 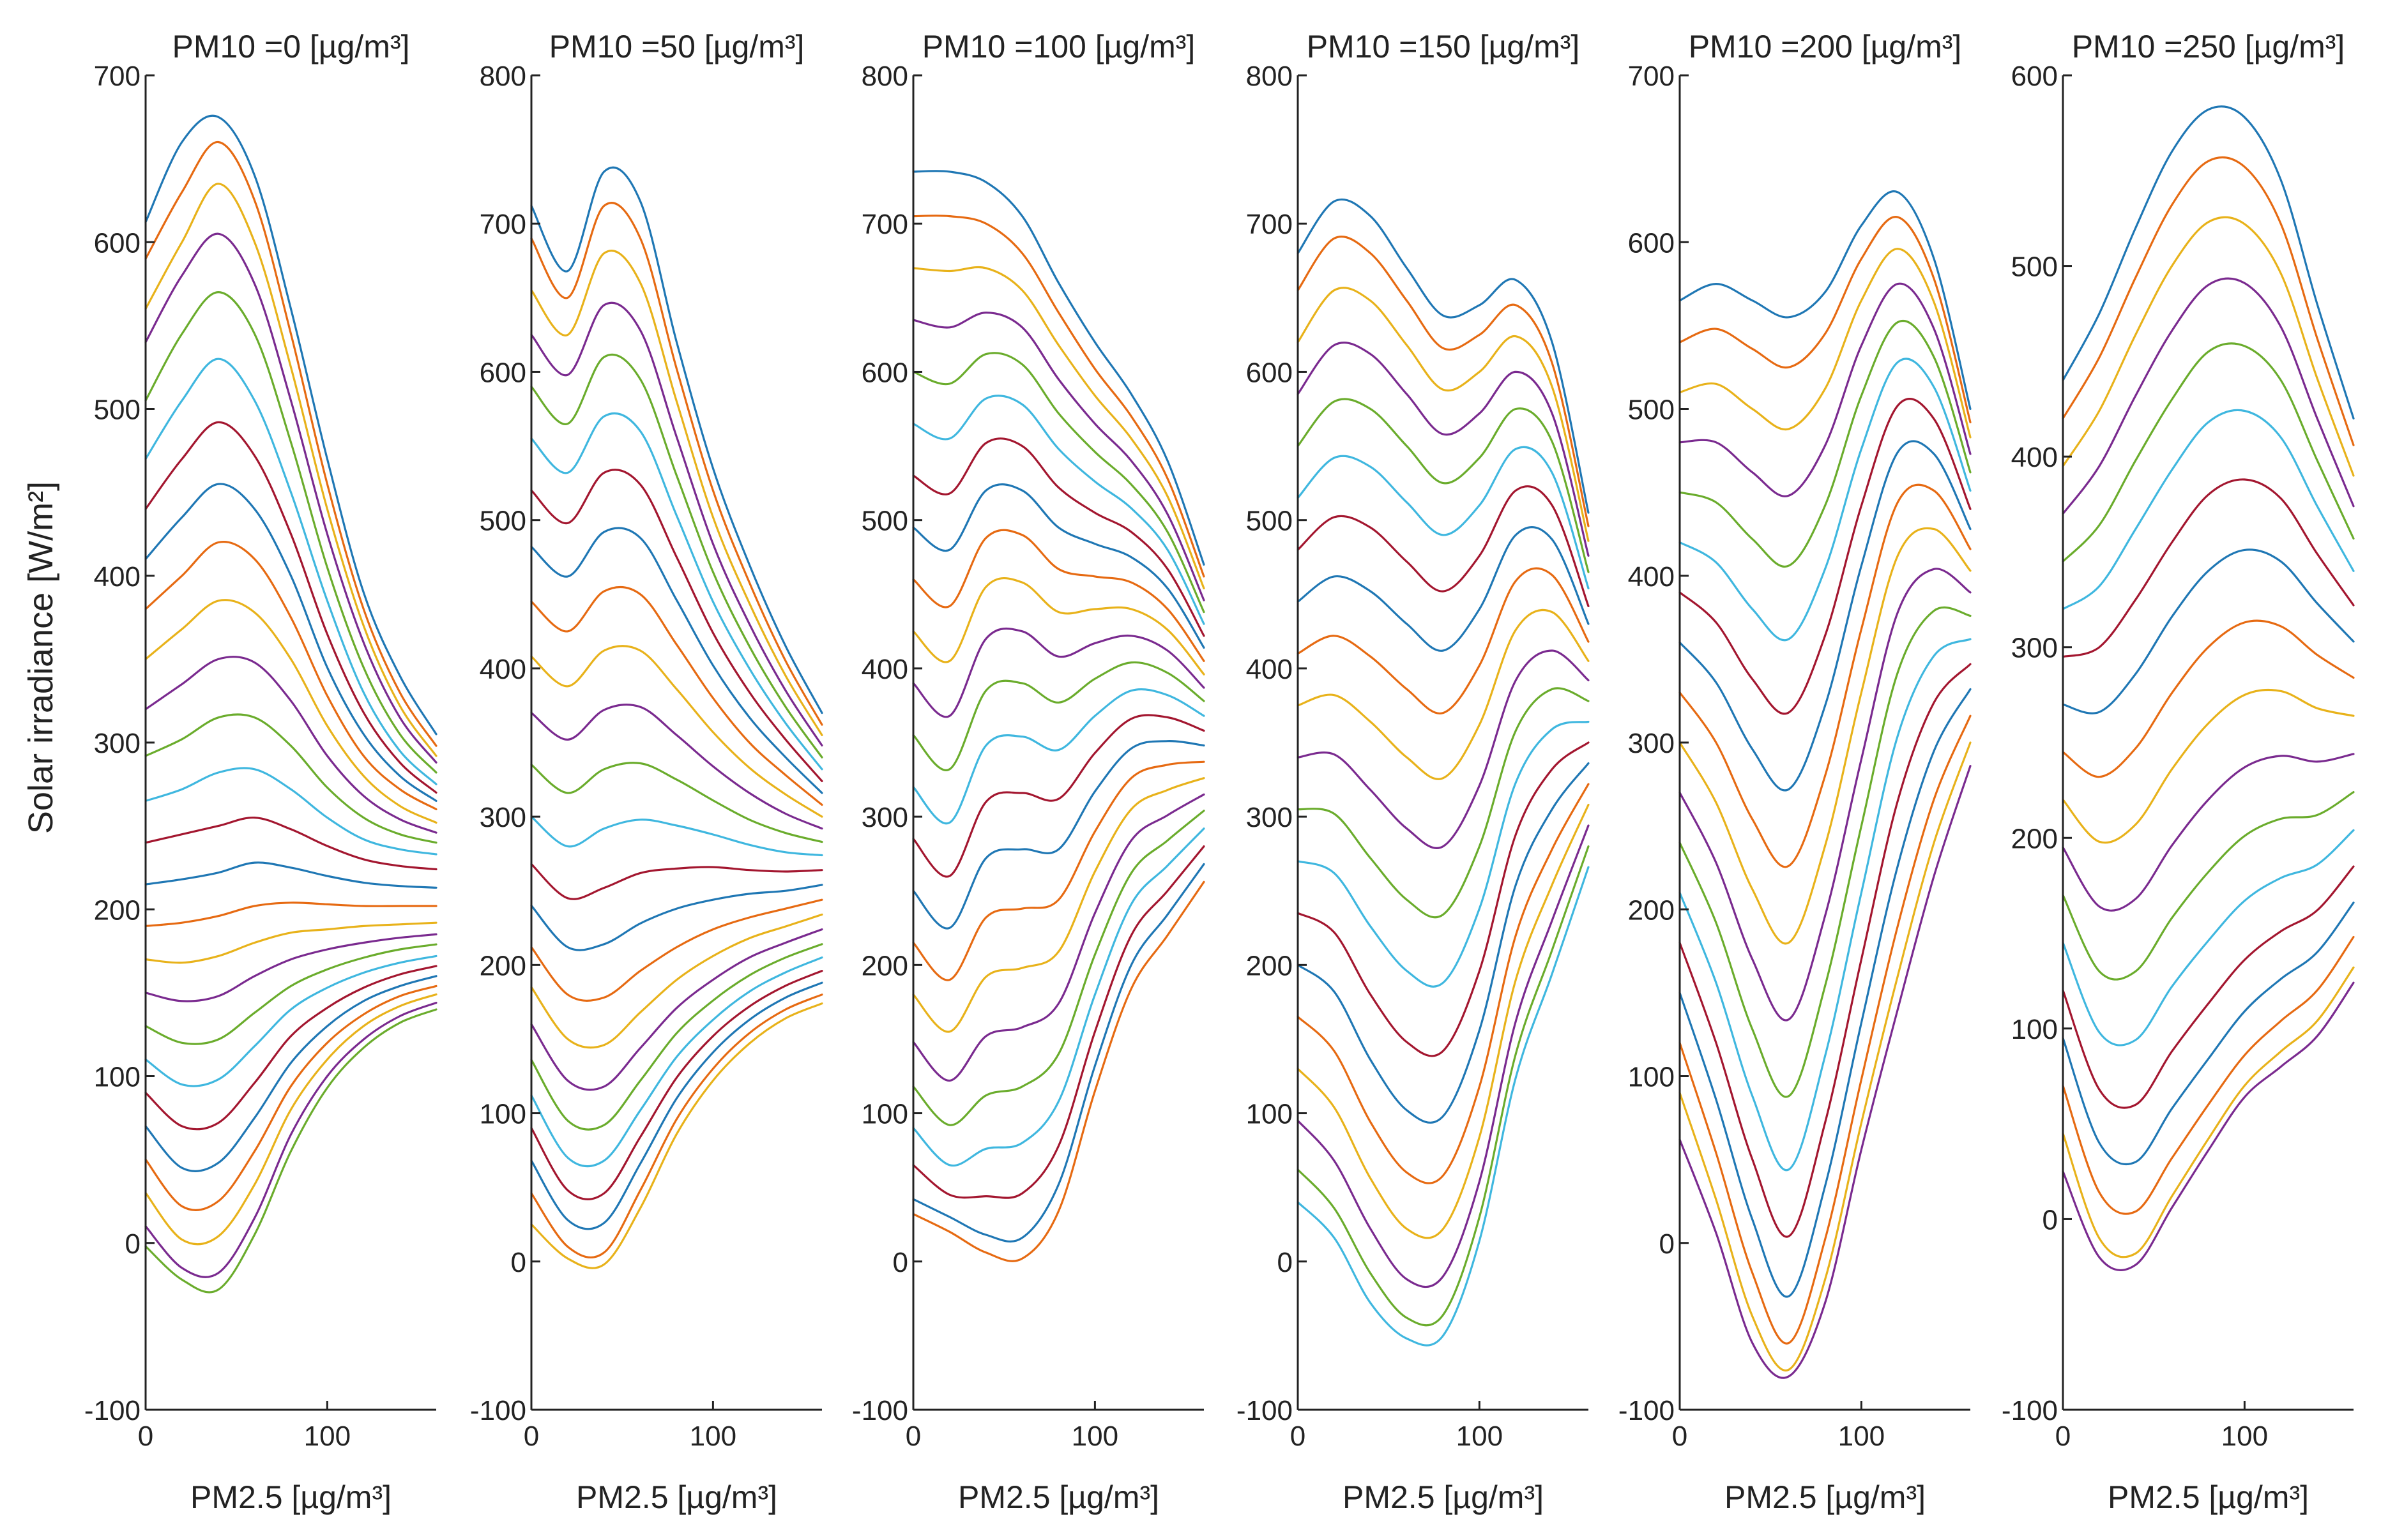 I want to click on series-line-s10, so click(x=2208, y=766).